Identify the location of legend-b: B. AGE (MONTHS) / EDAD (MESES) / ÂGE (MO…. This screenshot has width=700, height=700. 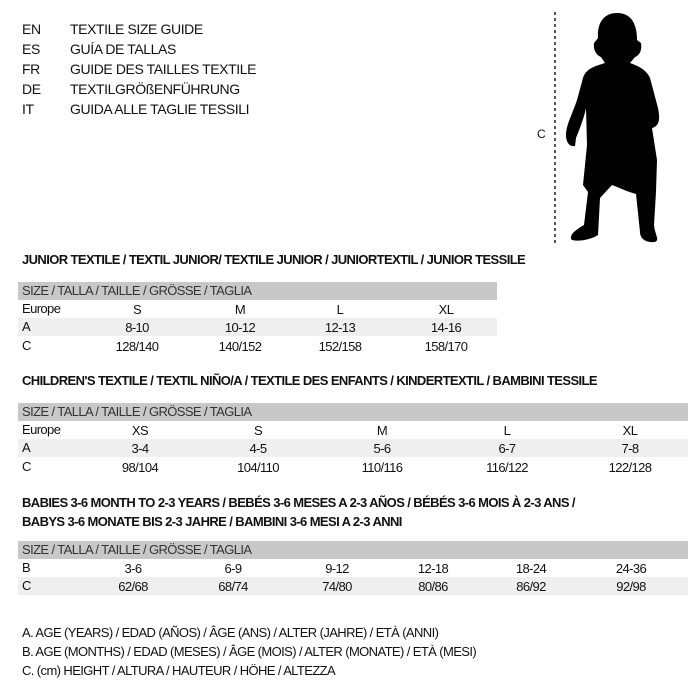
(249, 651).